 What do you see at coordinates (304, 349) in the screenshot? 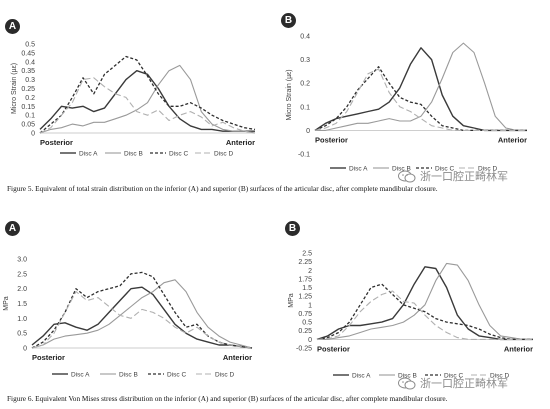
I see `y-tick-label: -0.25` at bounding box center [304, 349].